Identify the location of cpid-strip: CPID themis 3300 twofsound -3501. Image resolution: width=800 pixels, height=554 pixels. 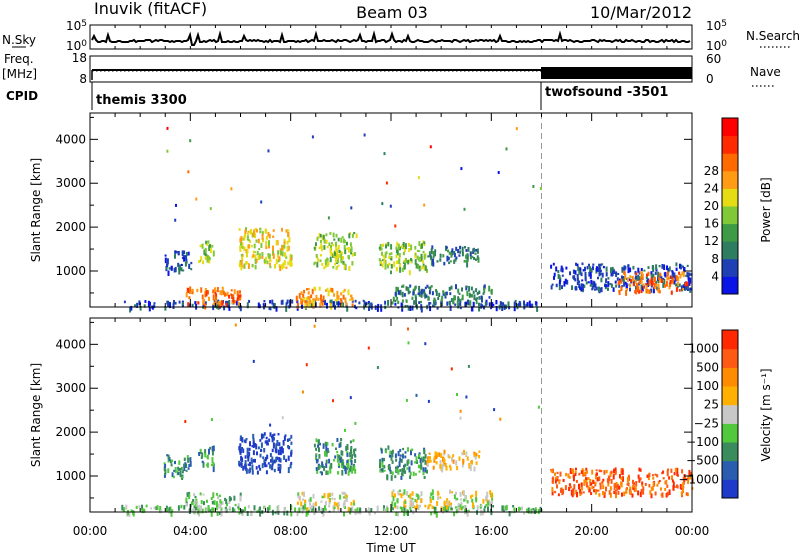
(337, 96).